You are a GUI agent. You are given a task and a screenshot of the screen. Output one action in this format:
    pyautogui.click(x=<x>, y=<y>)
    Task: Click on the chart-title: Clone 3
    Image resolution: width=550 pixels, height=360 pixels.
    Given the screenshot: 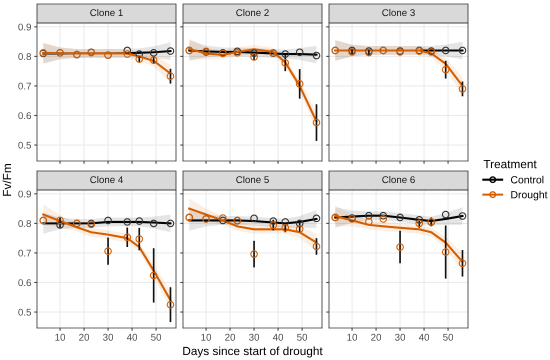 What is the action you would take?
    pyautogui.click(x=398, y=12)
    